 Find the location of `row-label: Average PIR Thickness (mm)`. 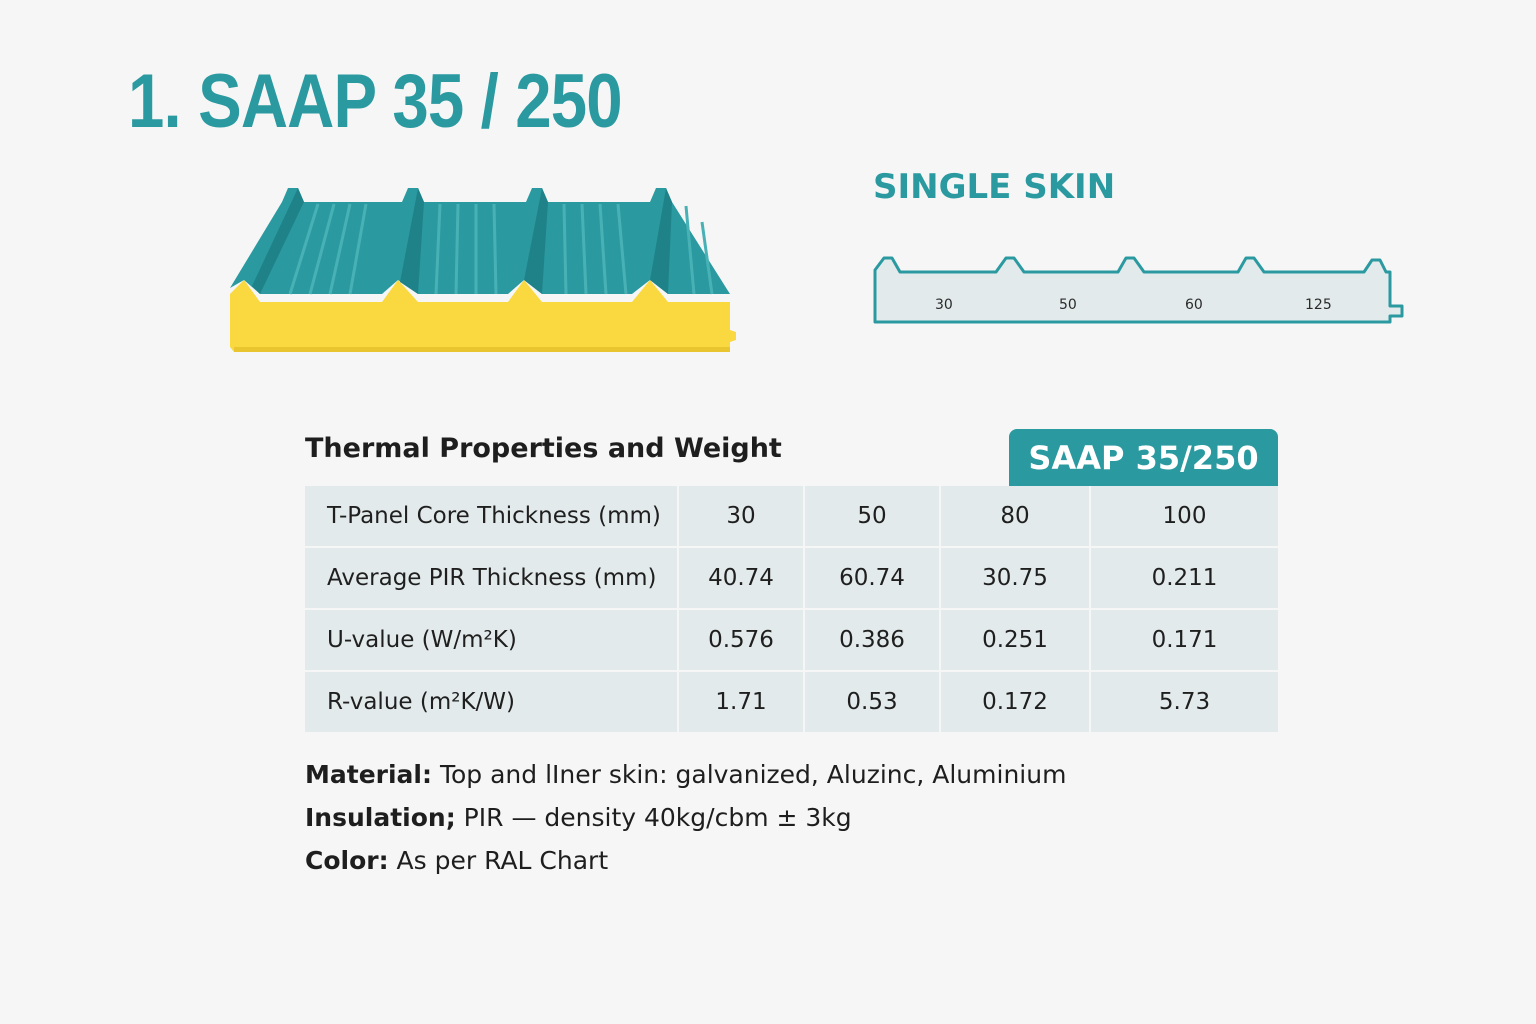

row-label: Average PIR Thickness (mm) is located at coordinates (492, 578).